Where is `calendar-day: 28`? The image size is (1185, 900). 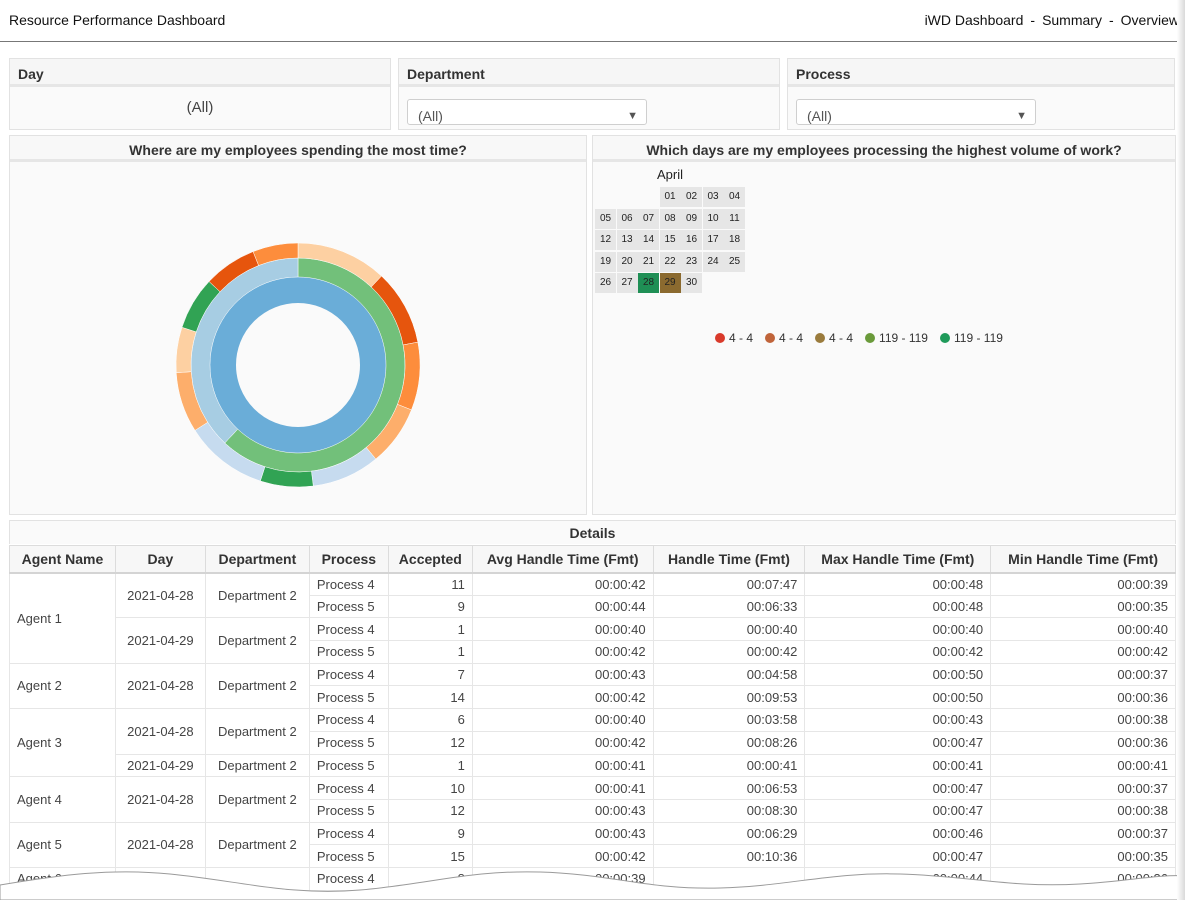 calendar-day: 28 is located at coordinates (648, 283).